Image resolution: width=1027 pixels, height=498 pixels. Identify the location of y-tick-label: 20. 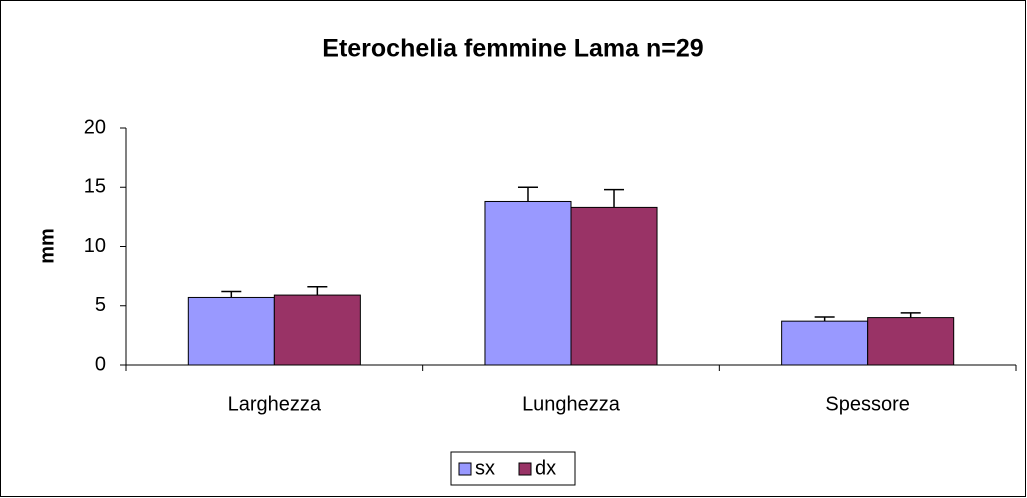
(95, 127).